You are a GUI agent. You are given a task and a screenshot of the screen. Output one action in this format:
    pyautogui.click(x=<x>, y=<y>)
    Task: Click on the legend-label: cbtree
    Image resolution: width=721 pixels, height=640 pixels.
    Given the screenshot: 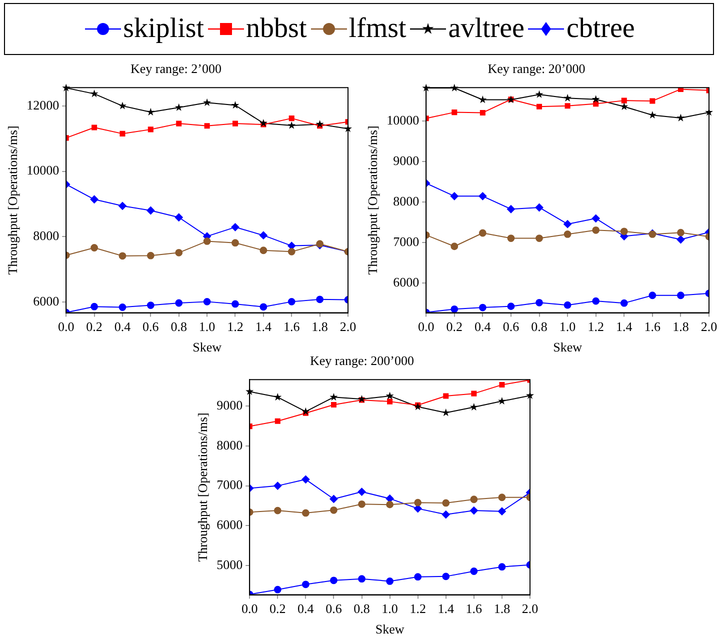 What is the action you would take?
    pyautogui.click(x=600, y=29)
    